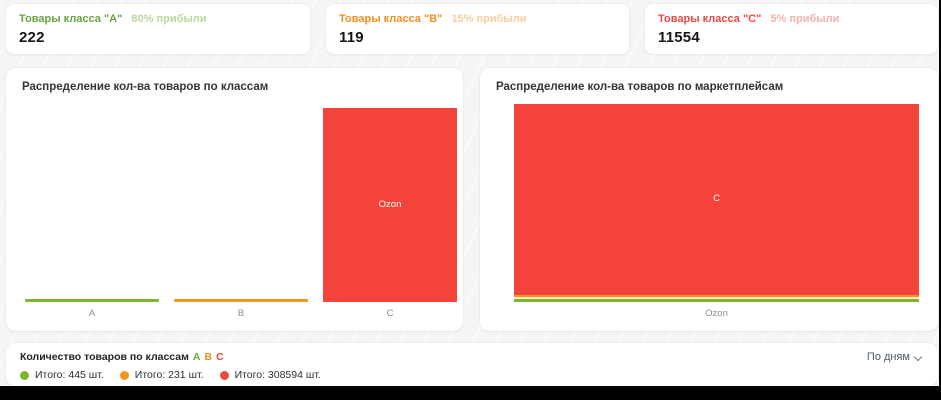  What do you see at coordinates (679, 37) in the screenshot?
I see `kpi-value-class-c: 11554` at bounding box center [679, 37].